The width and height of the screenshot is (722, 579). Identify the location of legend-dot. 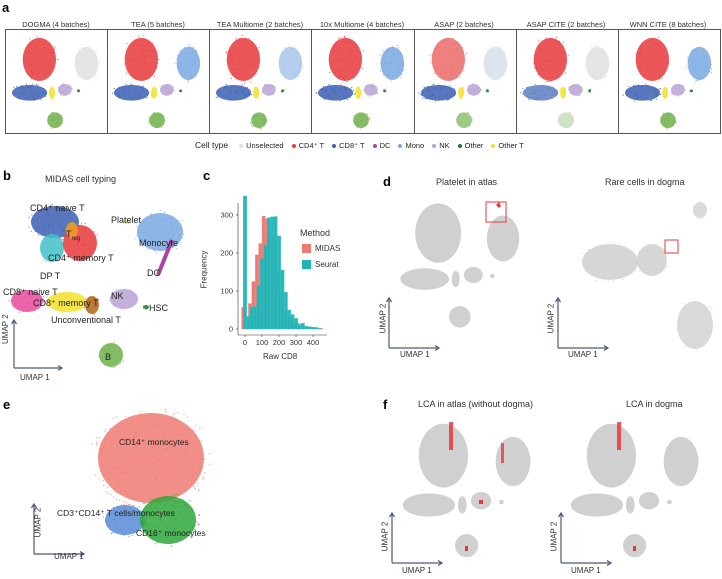
(293, 145).